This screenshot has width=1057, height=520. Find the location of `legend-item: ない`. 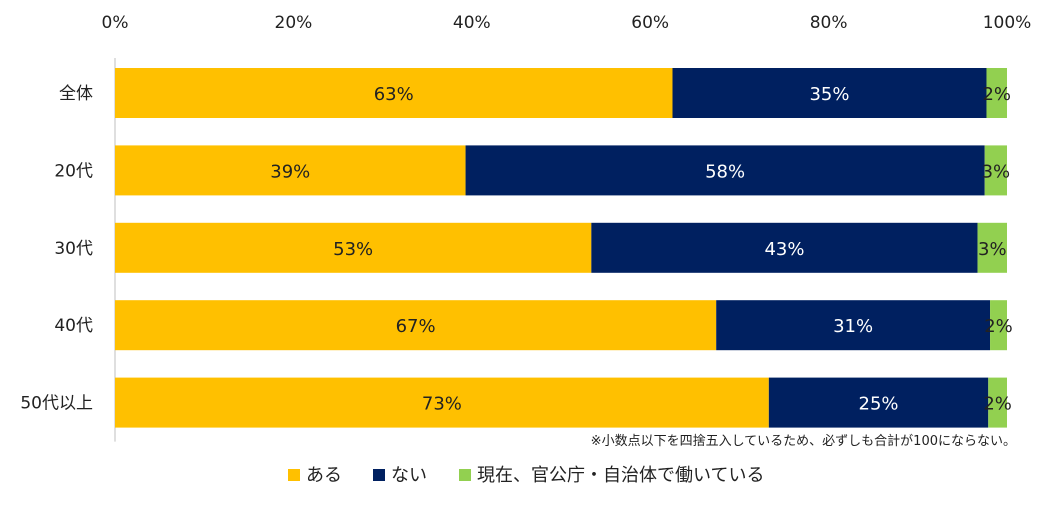

legend-item: ない is located at coordinates (400, 475).